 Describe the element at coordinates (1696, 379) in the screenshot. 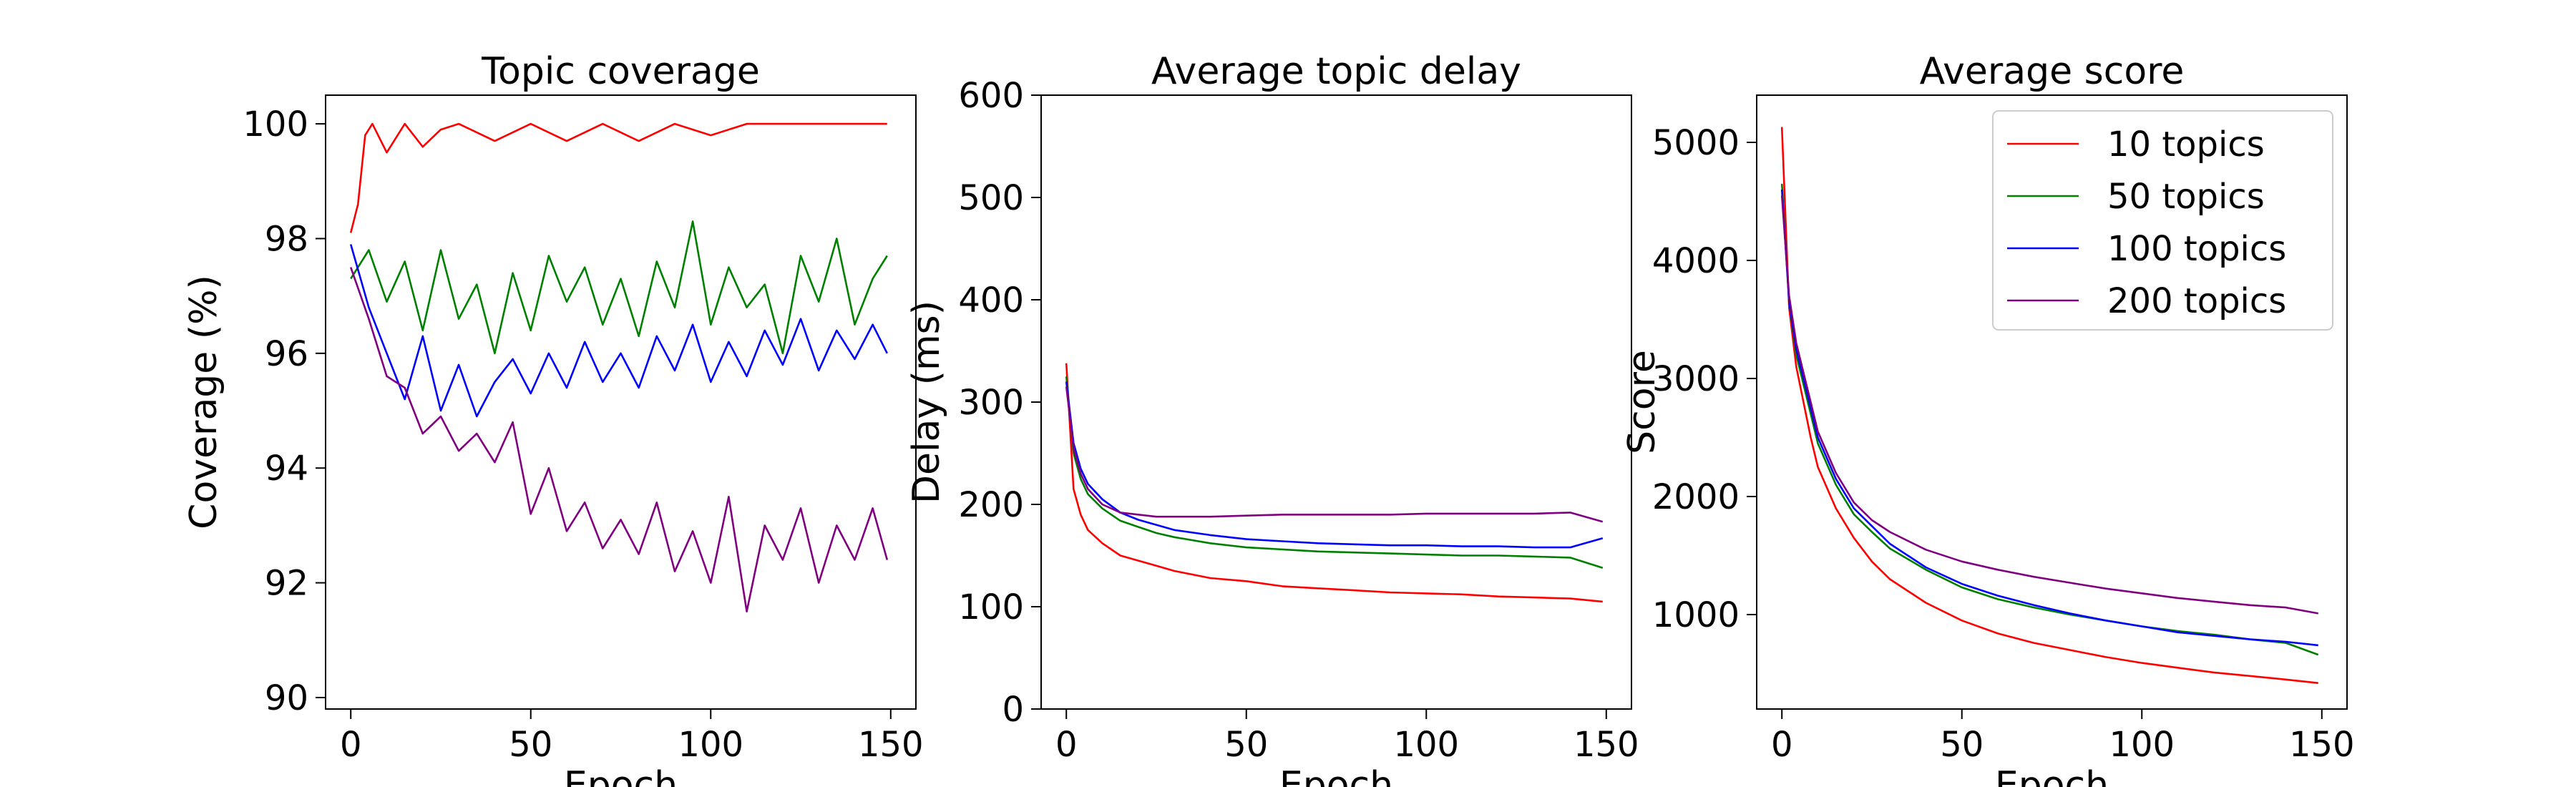

I see `y-tick-label: 3000` at that location.